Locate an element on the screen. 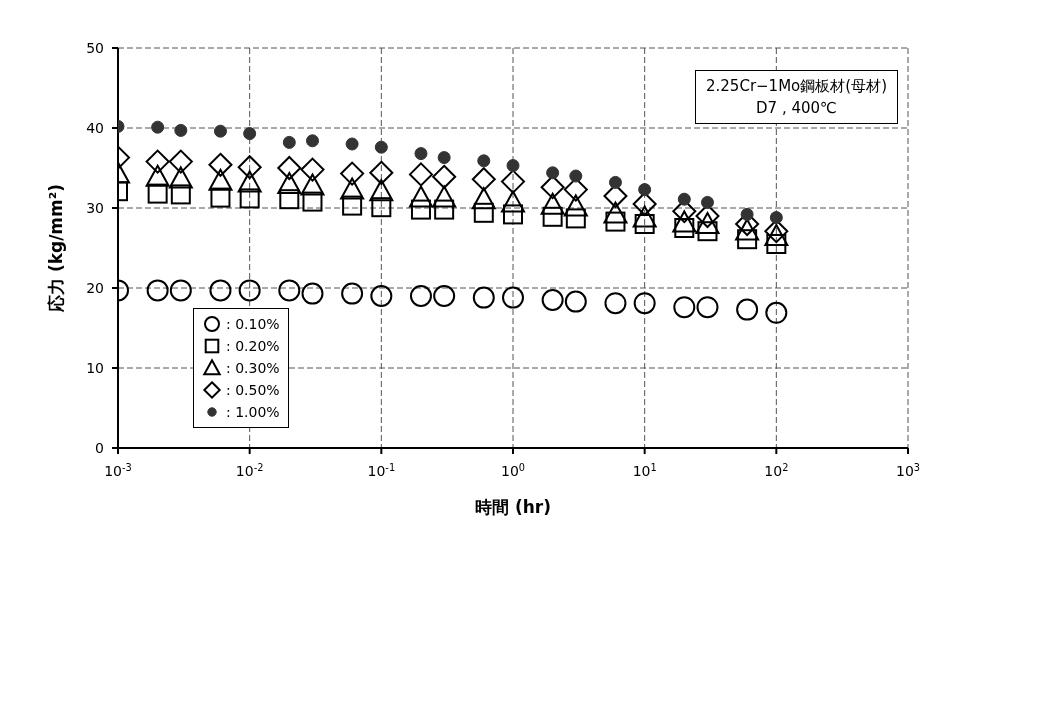 The height and width of the screenshot is (702, 1049). x-tick-label: 10$^{-1}$ is located at coordinates (381, 470).